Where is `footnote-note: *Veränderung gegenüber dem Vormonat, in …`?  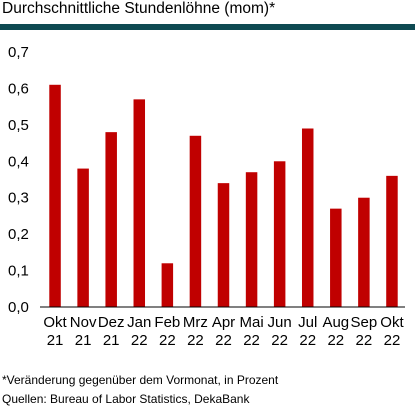 footnote-note: *Veränderung gegenüber dem Vormonat, in … is located at coordinates (140, 380).